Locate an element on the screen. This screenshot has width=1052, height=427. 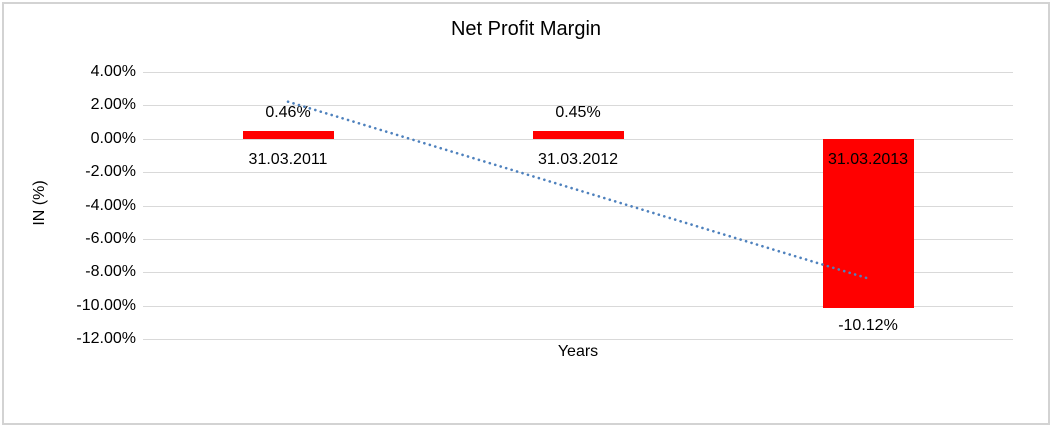
y-axis-tick-label: -12.00% is located at coordinates (106, 339).